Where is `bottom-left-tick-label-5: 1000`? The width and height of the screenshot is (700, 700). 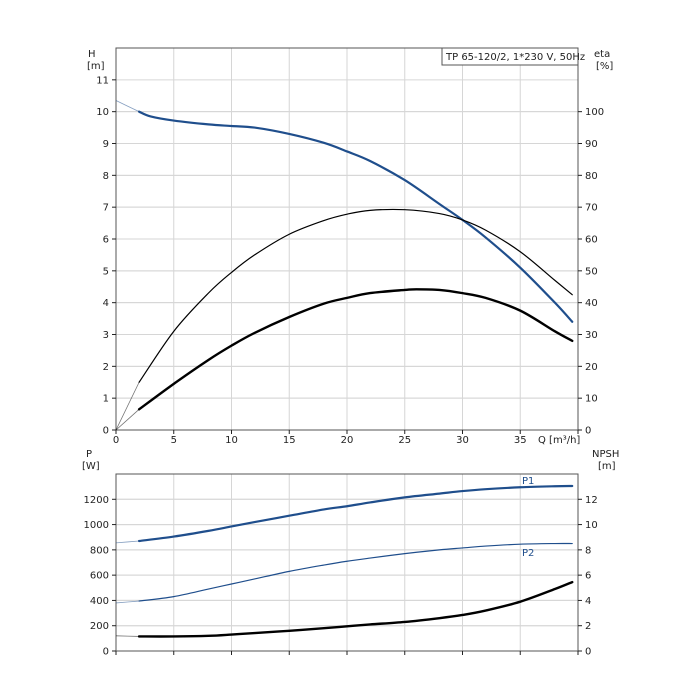
bottom-left-tick-label-5: 1000 is located at coordinates (96, 525).